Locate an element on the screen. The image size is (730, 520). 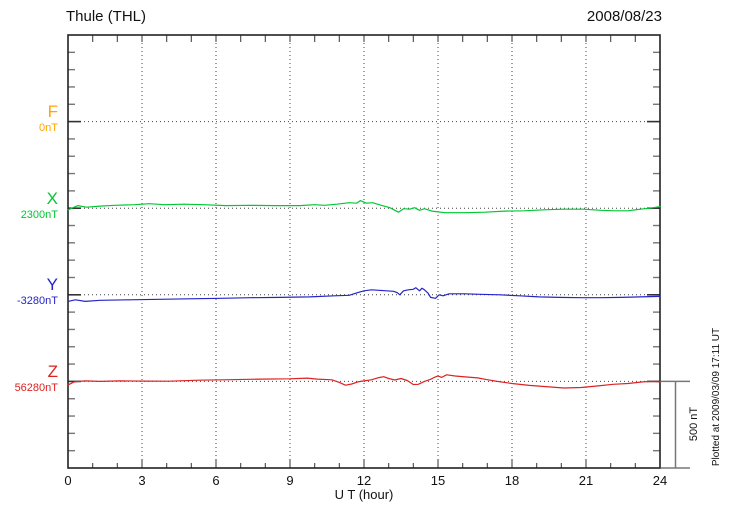
component-baseline-value: -3280nT is located at coordinates (37, 301).